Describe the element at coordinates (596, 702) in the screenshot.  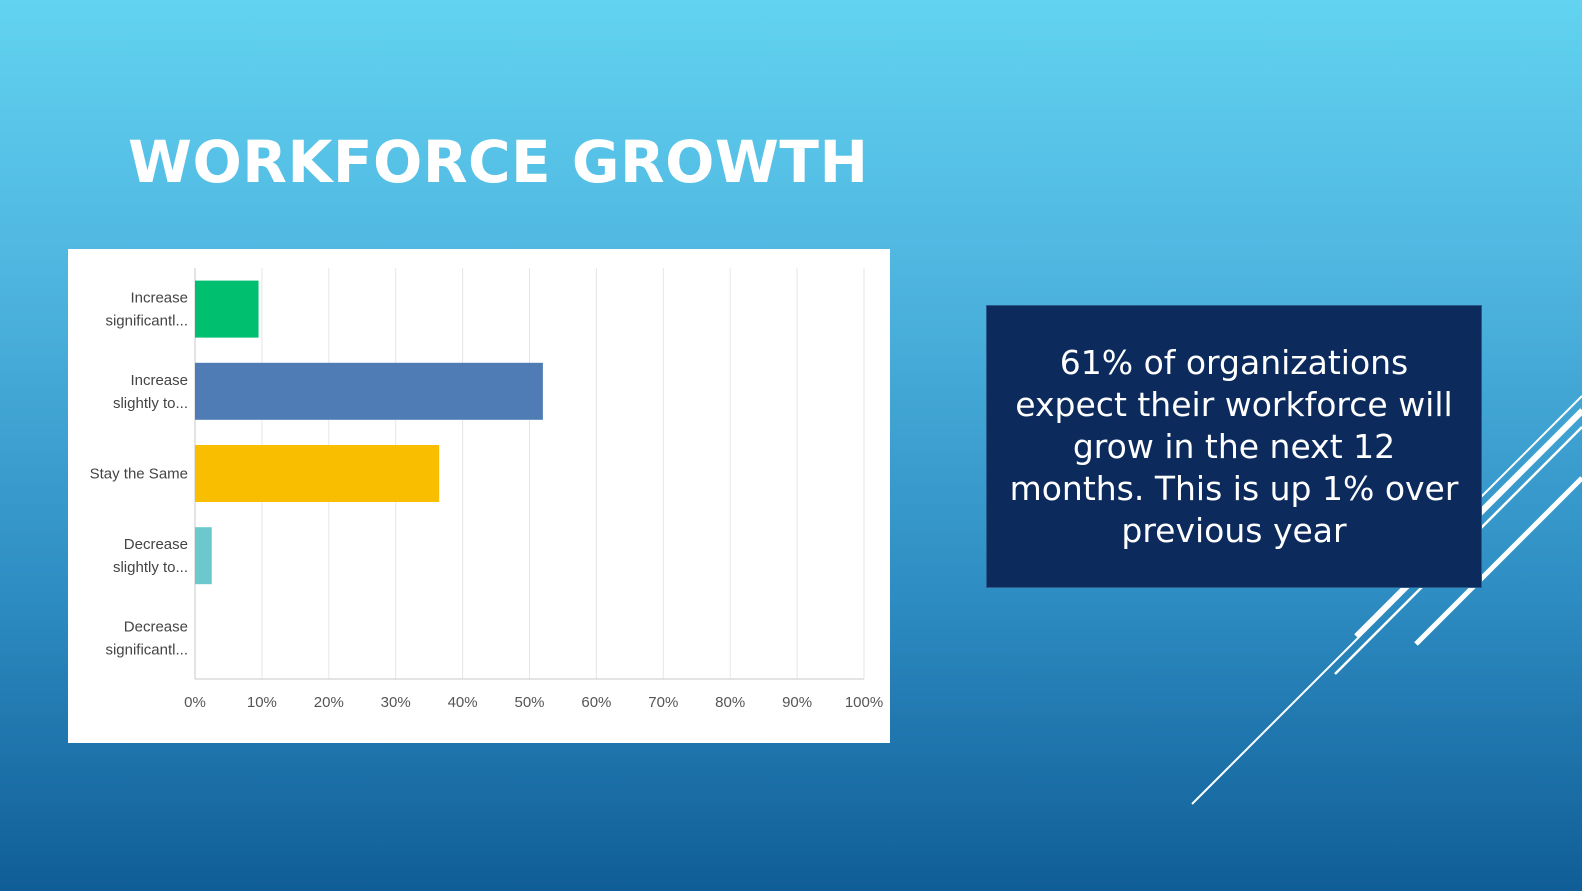
I see `x-tick-label: 60%` at that location.